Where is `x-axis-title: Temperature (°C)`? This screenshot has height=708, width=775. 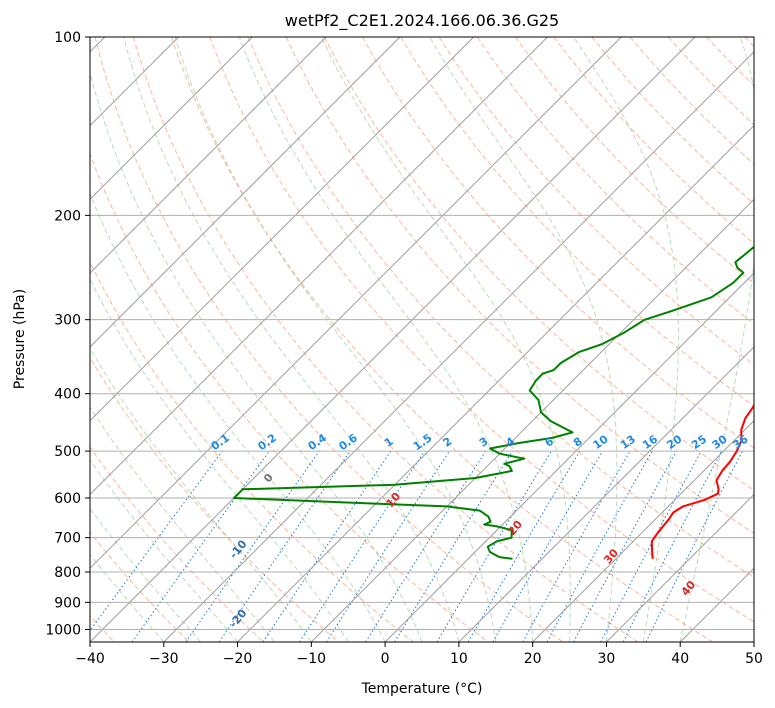 x-axis-title: Temperature (°C) is located at coordinates (422, 689).